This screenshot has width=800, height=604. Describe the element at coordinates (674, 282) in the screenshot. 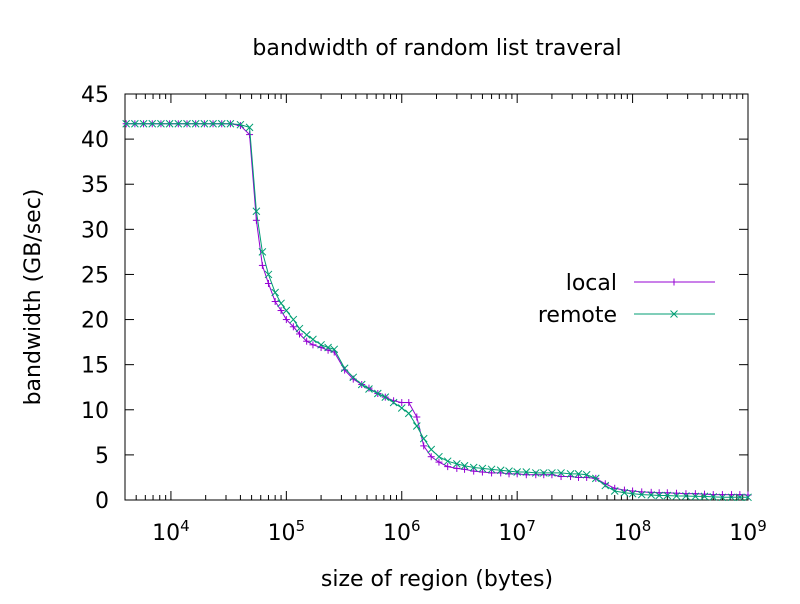

I see `legend-marker-local` at that location.